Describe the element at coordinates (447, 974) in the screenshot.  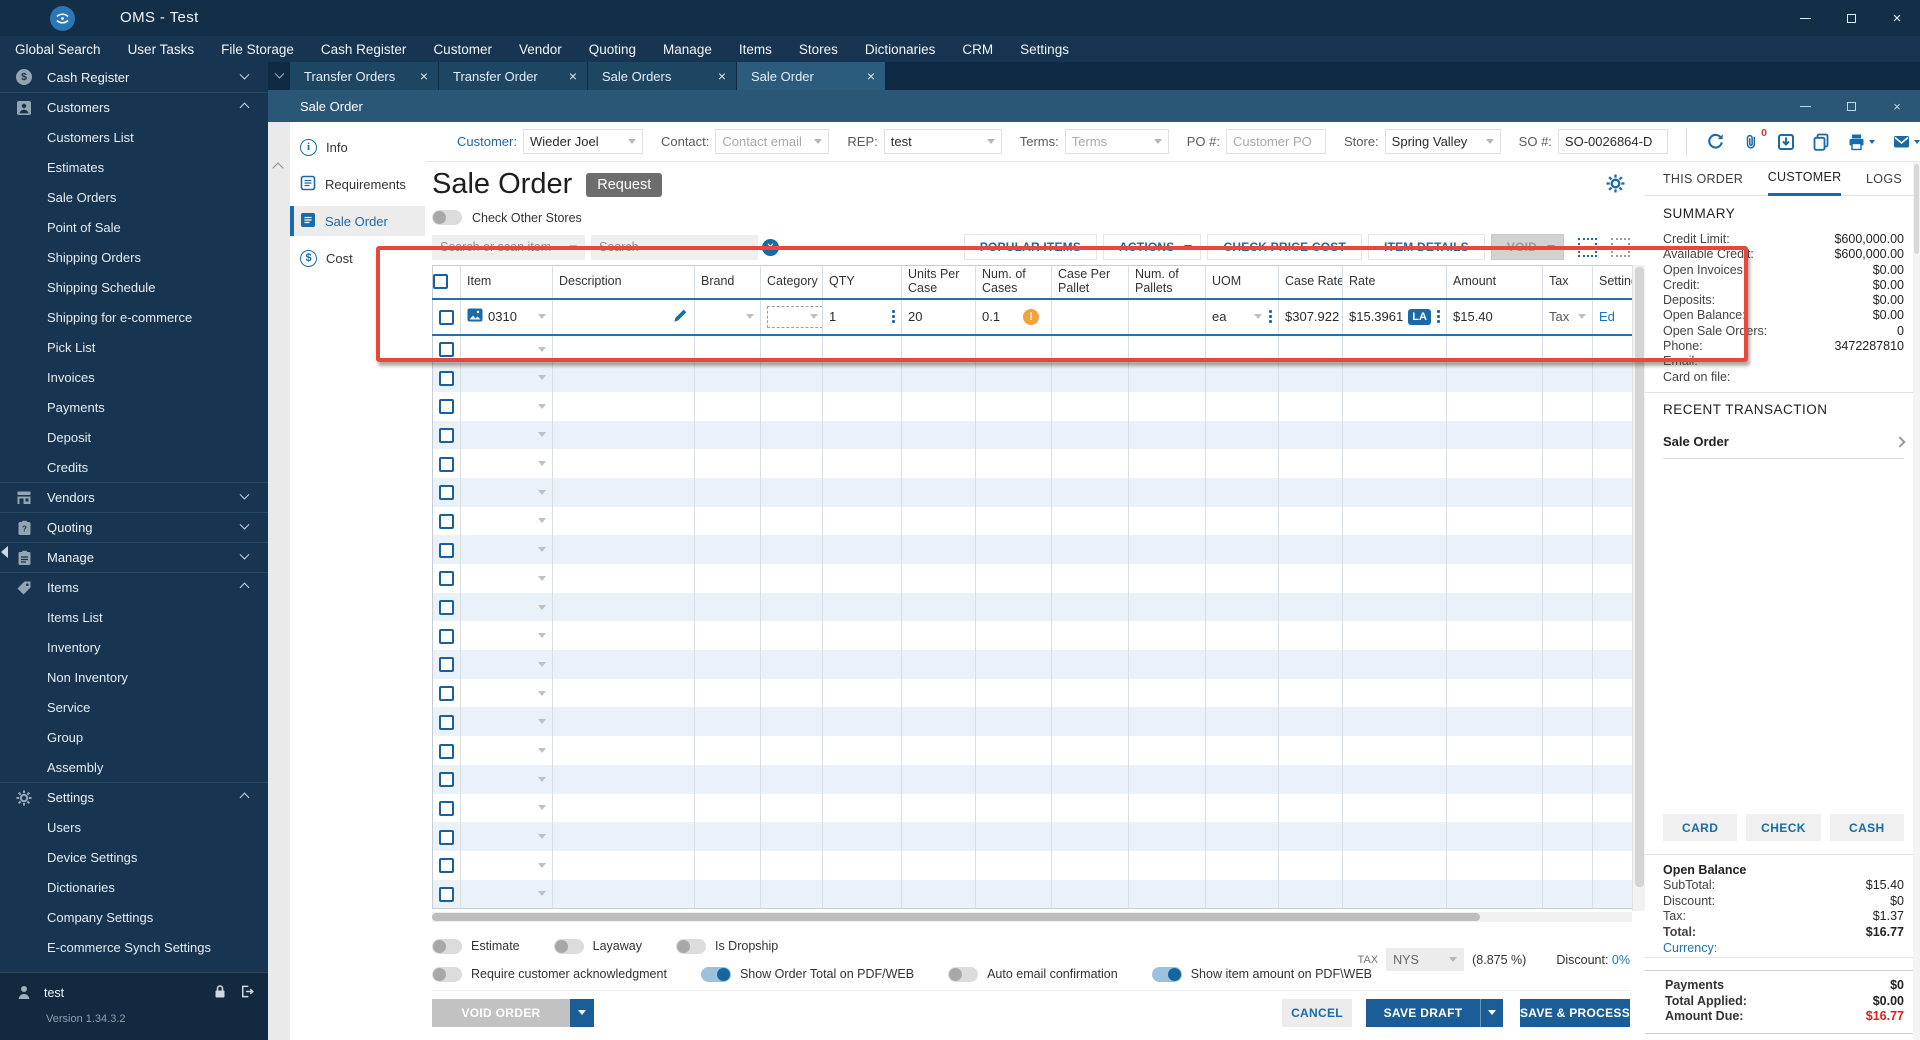
I see `require-customer-acknowledgment-toggle` at that location.